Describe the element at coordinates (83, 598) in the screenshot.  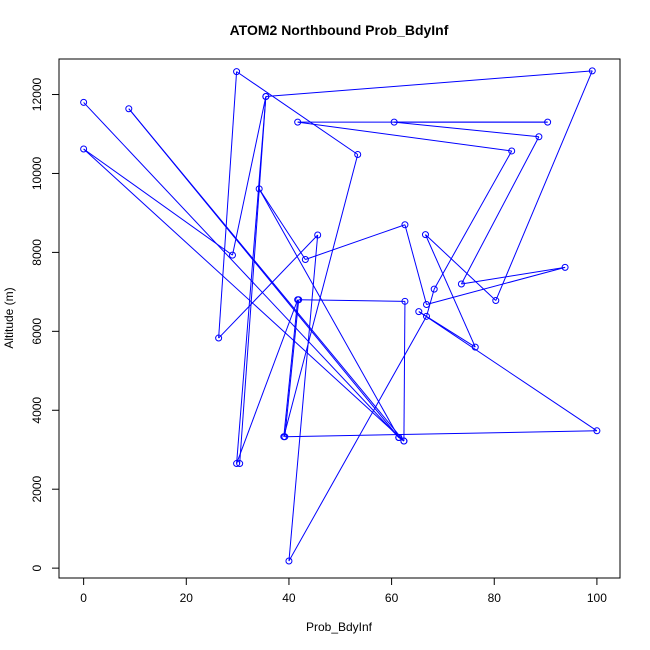
I see `x-tick-label: 0` at that location.